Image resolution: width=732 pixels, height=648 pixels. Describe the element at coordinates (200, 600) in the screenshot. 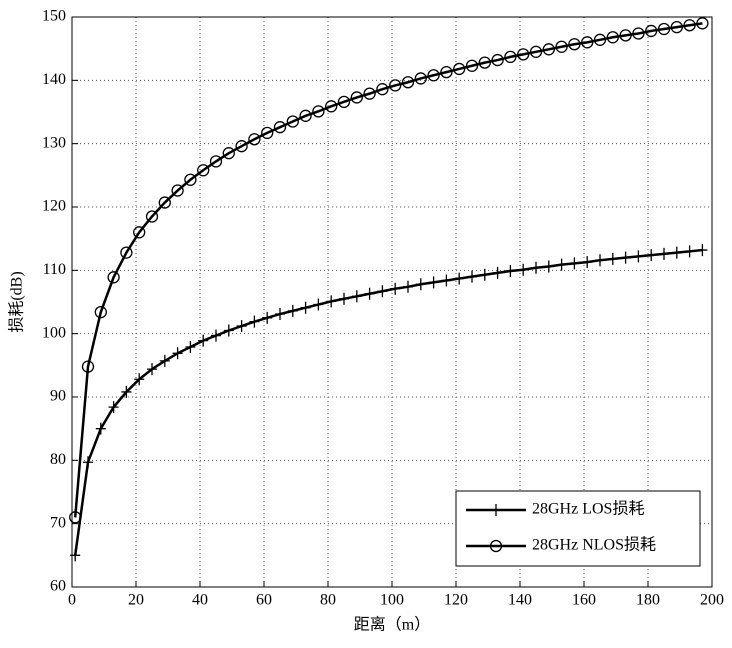

I see `x-tick-label: 40` at that location.